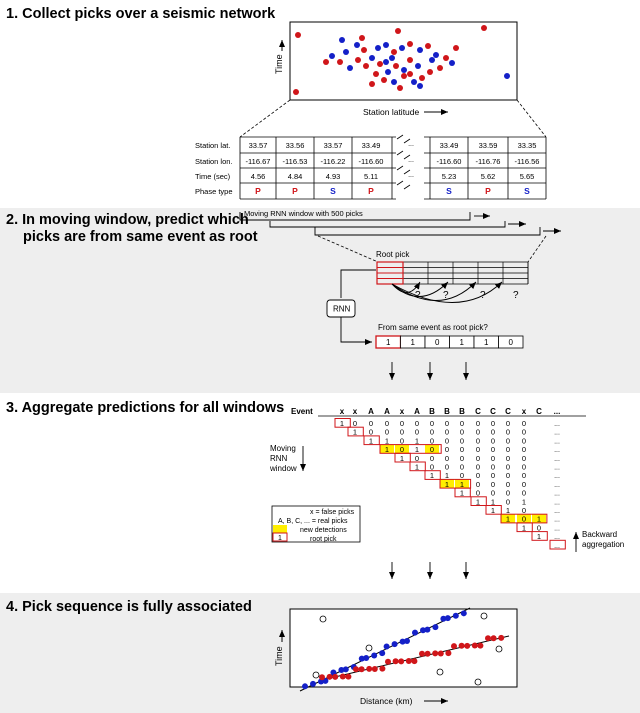  Describe the element at coordinates (478, 411) in the screenshot. I see `event-header-cell: C` at that location.